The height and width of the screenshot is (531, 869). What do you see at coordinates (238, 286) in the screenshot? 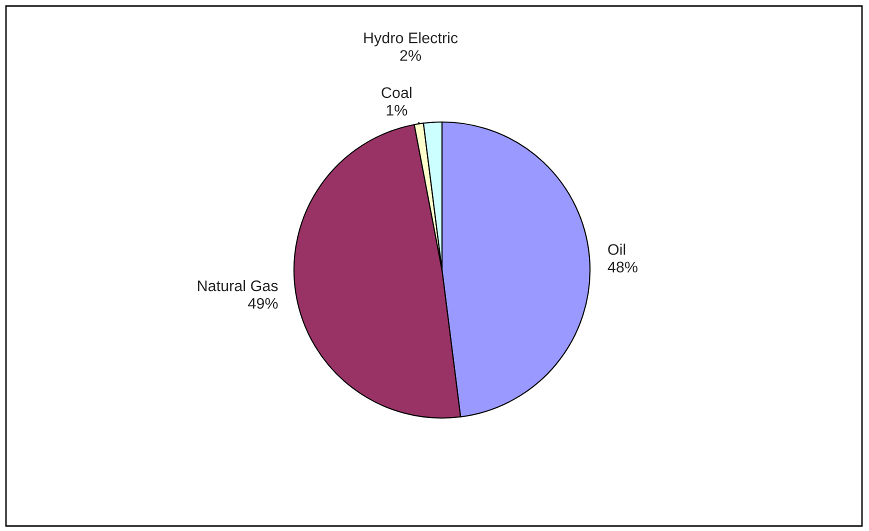
I see `slice-label: Natural Gas` at bounding box center [238, 286].